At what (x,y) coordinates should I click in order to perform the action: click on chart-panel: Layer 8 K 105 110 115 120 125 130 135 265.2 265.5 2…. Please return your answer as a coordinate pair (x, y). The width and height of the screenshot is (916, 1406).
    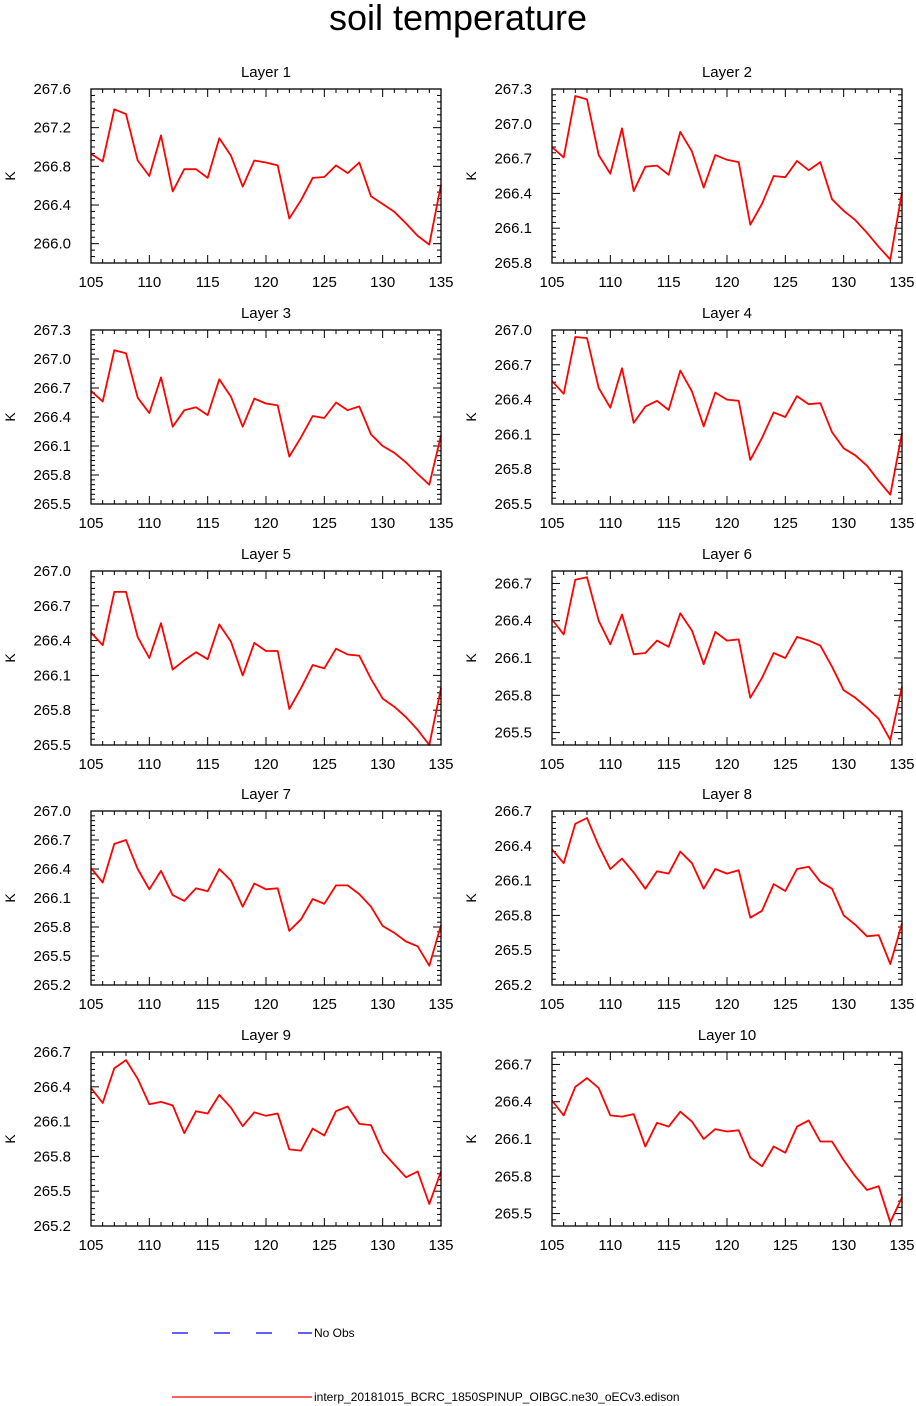
    Looking at the image, I should click on (689, 899).